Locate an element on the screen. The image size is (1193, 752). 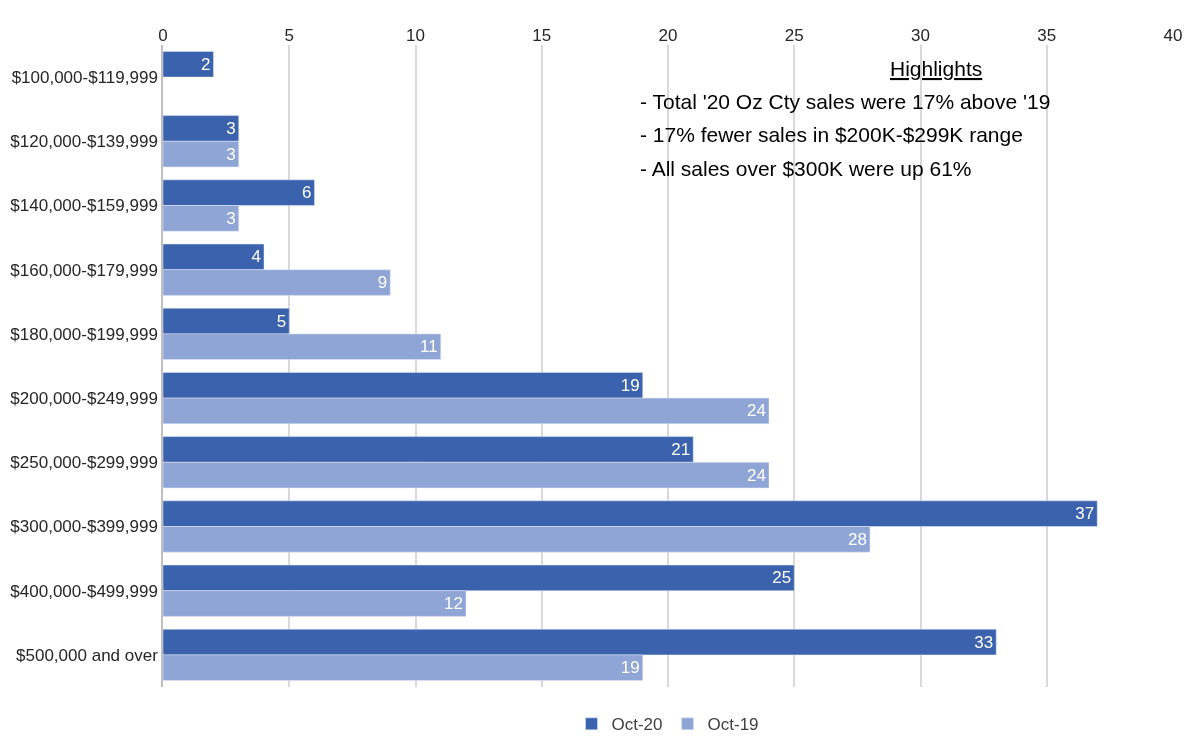
y-tick-label: $160,000-$179,999 is located at coordinates (84, 270).